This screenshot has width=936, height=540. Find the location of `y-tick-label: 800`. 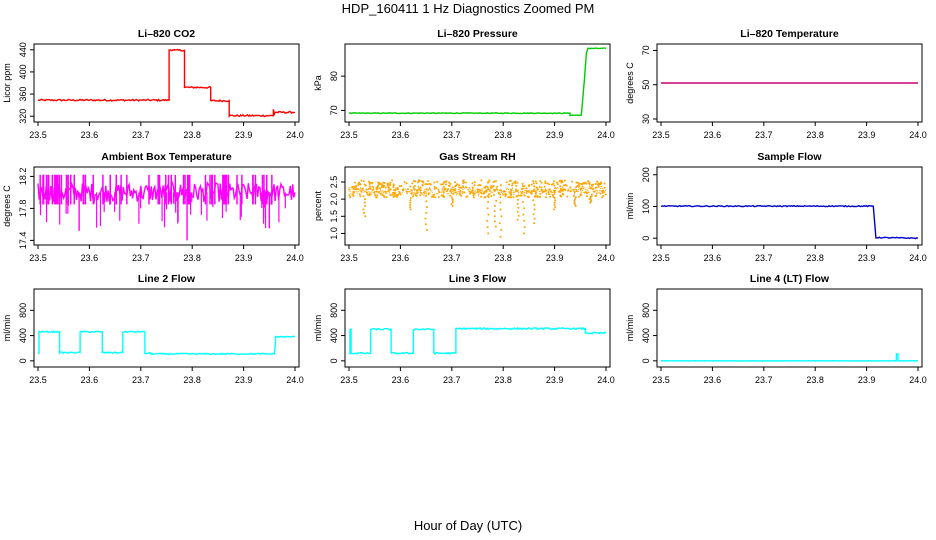

y-tick-label: 800 is located at coordinates (334, 310).